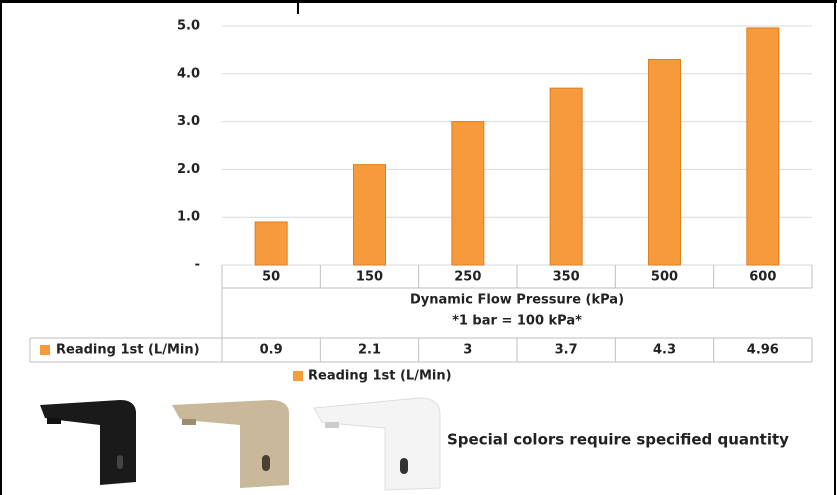 The image size is (837, 495). I want to click on legend-label: Reading 1st (L/Min), so click(380, 376).